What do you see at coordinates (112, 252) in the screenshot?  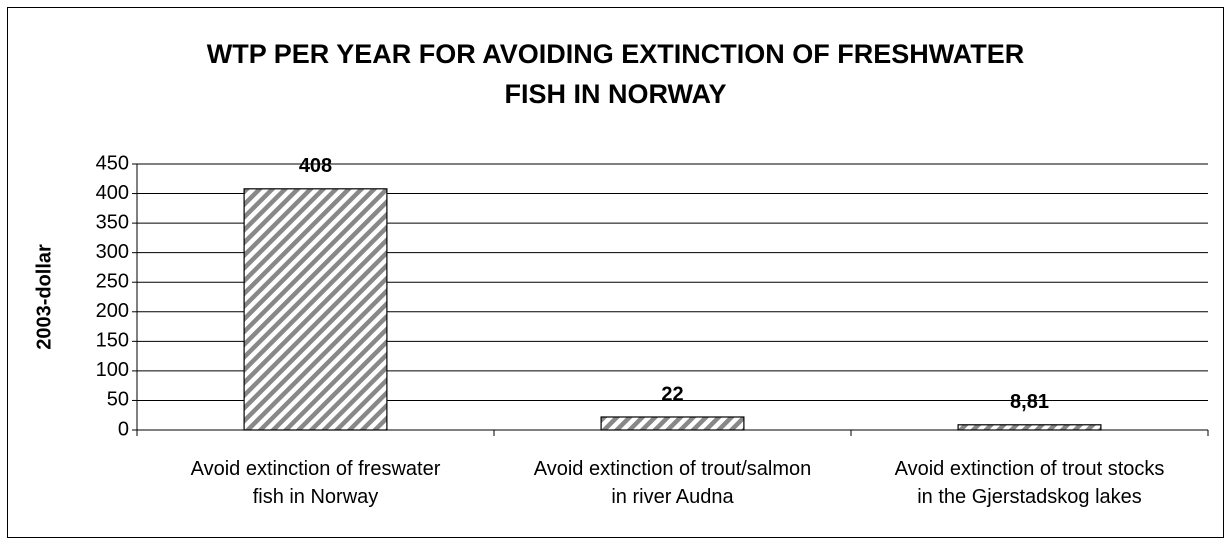 I see `y-tick-label: 300` at bounding box center [112, 252].